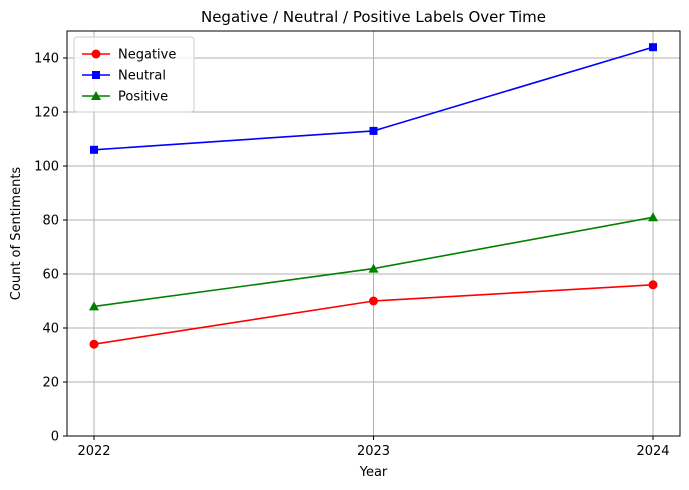 The height and width of the screenshot is (490, 689). I want to click on y-tick-label: 20, so click(50, 383).